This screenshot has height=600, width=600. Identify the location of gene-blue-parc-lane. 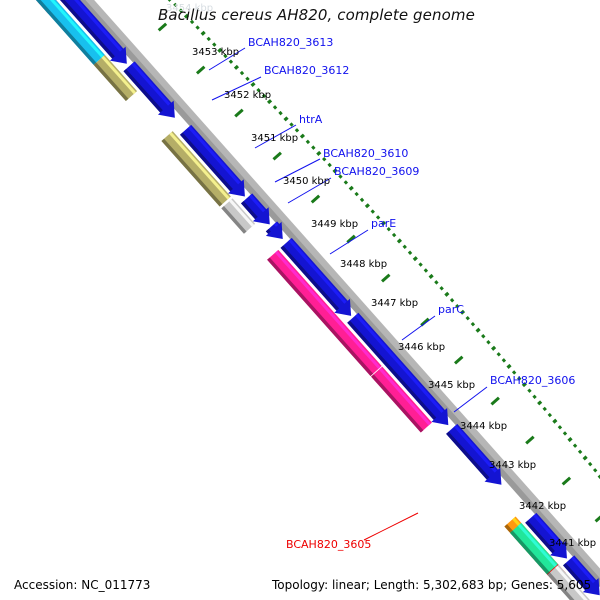
(398, 369).